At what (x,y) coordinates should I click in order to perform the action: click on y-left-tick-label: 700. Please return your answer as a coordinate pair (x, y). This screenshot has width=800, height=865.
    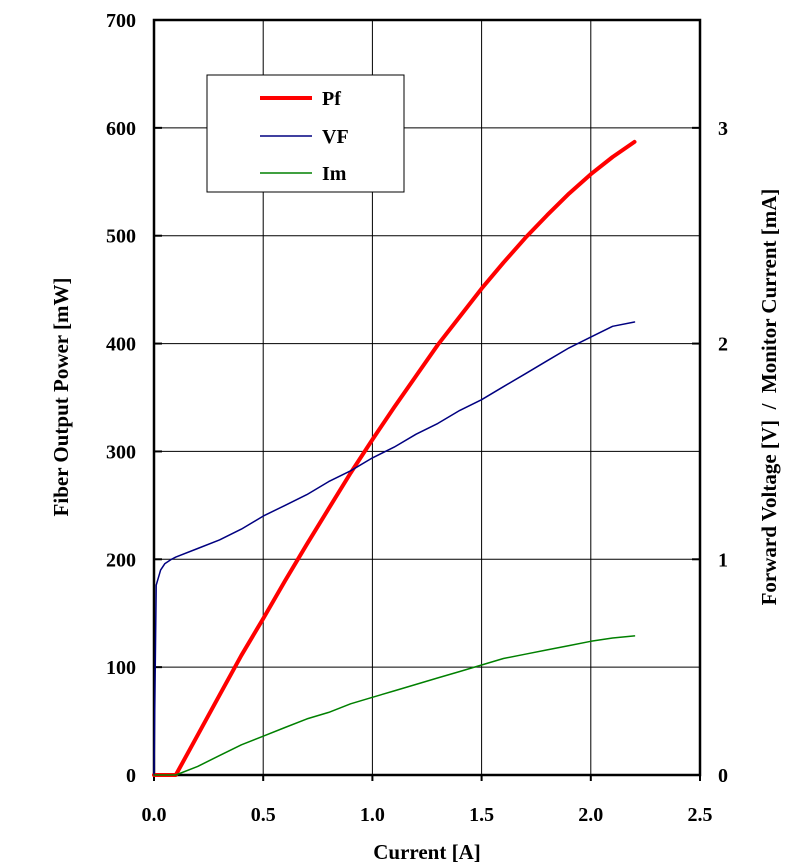
    Looking at the image, I should click on (121, 21).